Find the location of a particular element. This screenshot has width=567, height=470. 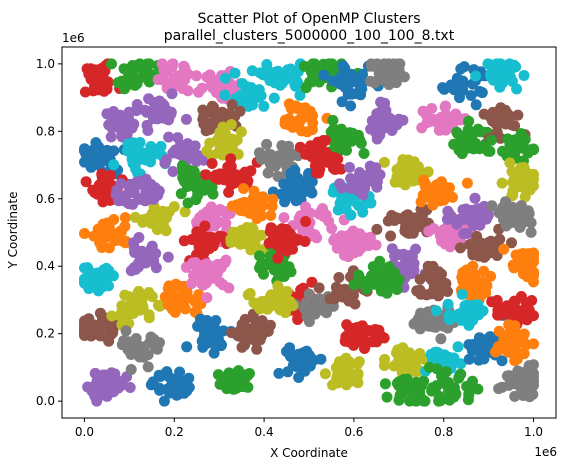

y-tick-label: 0.4 is located at coordinates (45, 266).